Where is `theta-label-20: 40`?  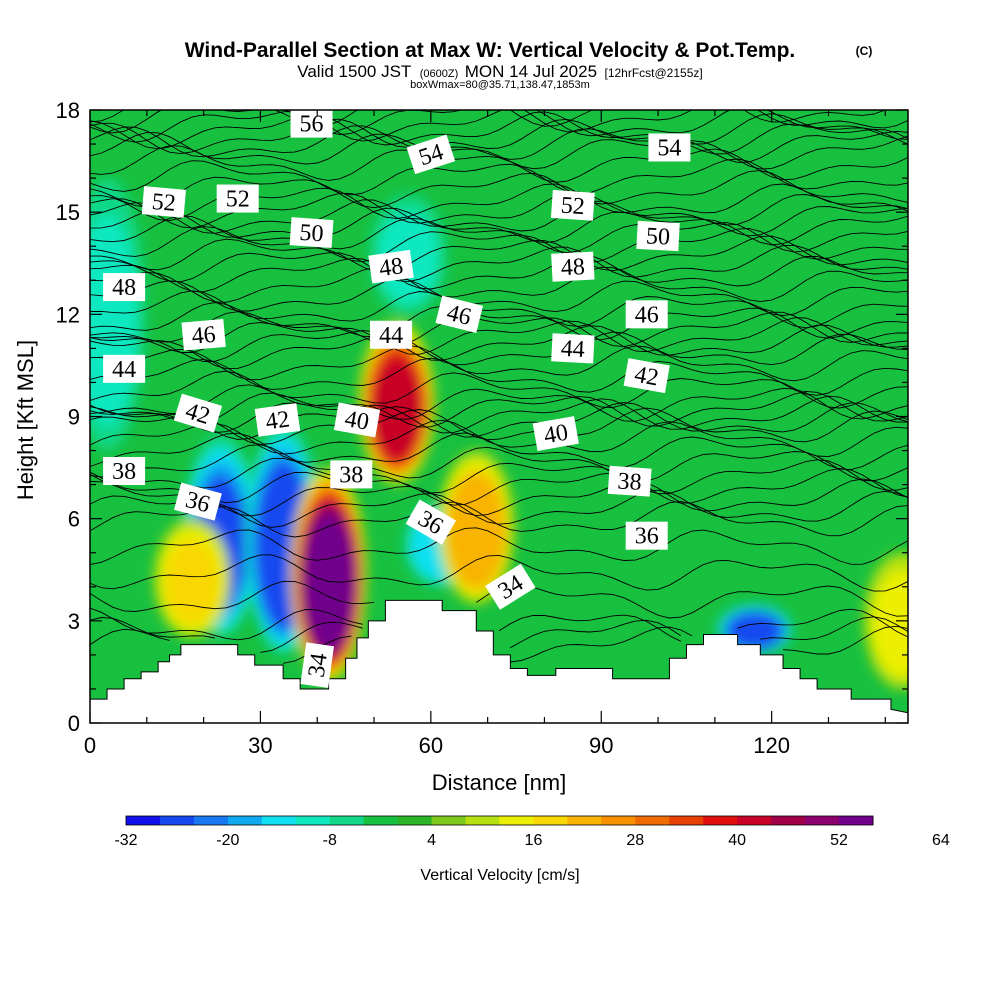 theta-label-20: 40 is located at coordinates (357, 420).